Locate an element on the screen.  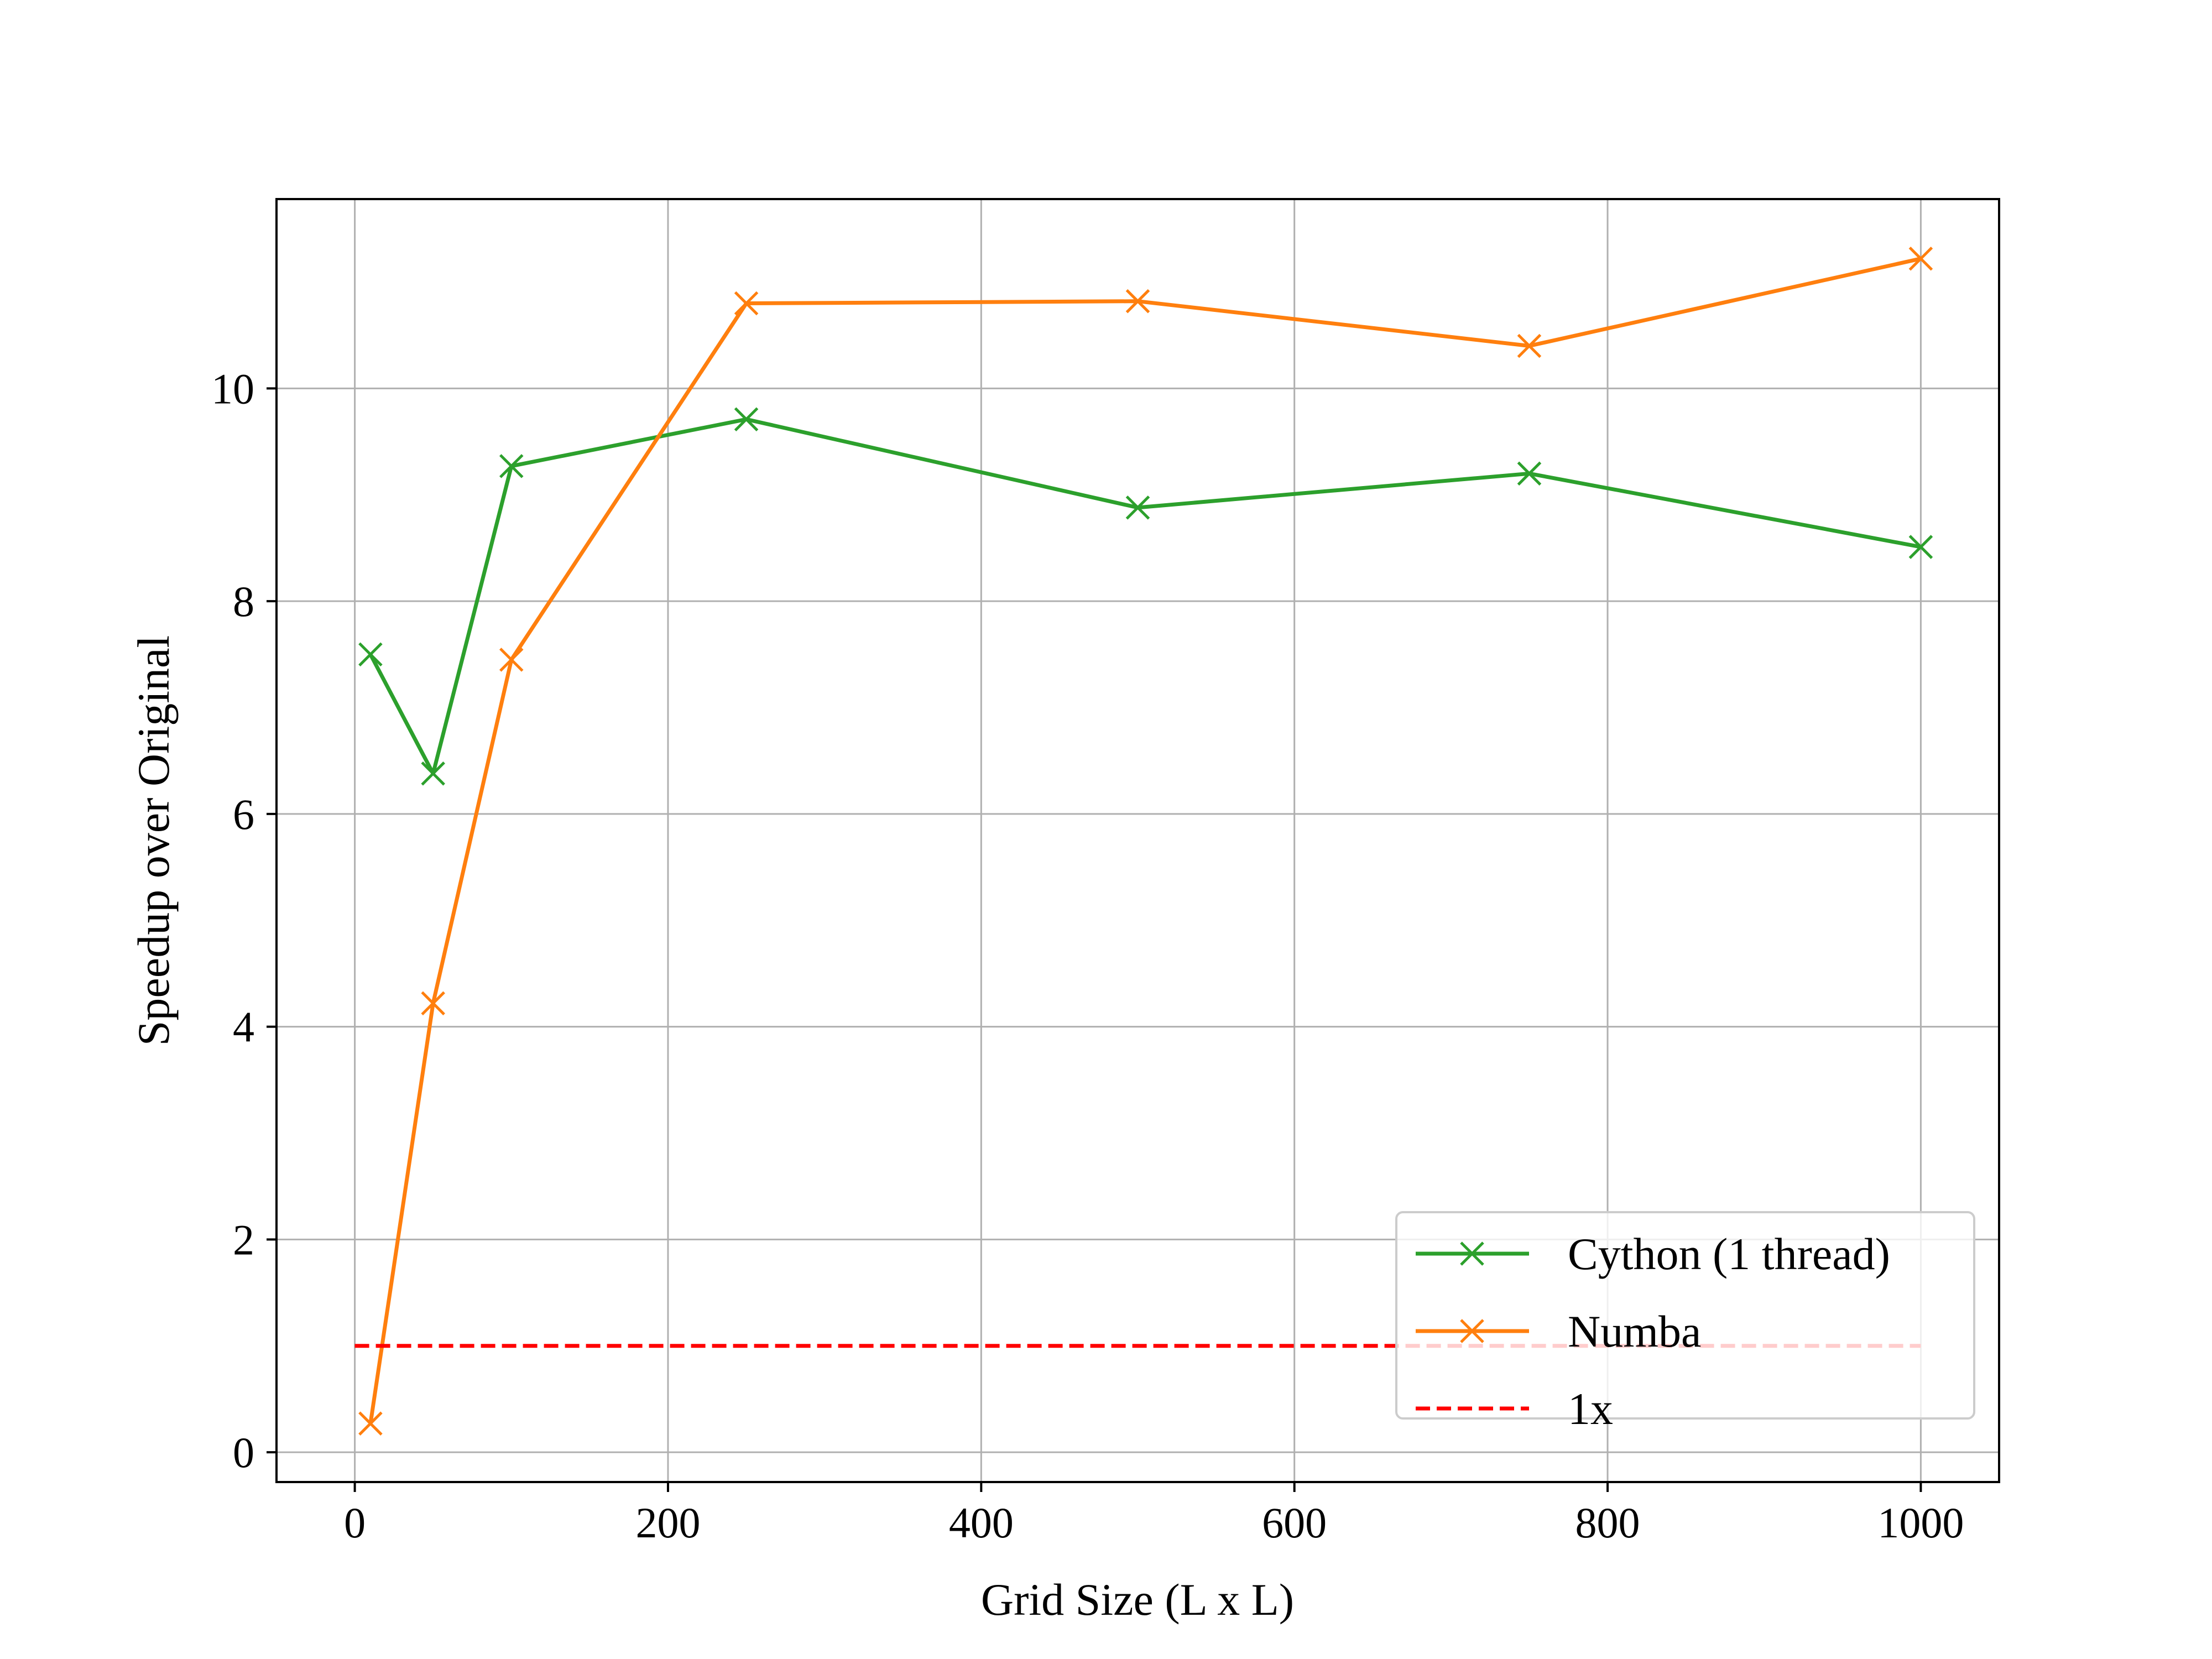
legend: Cython (1 thread) Numba 1x is located at coordinates (1685, 1322).